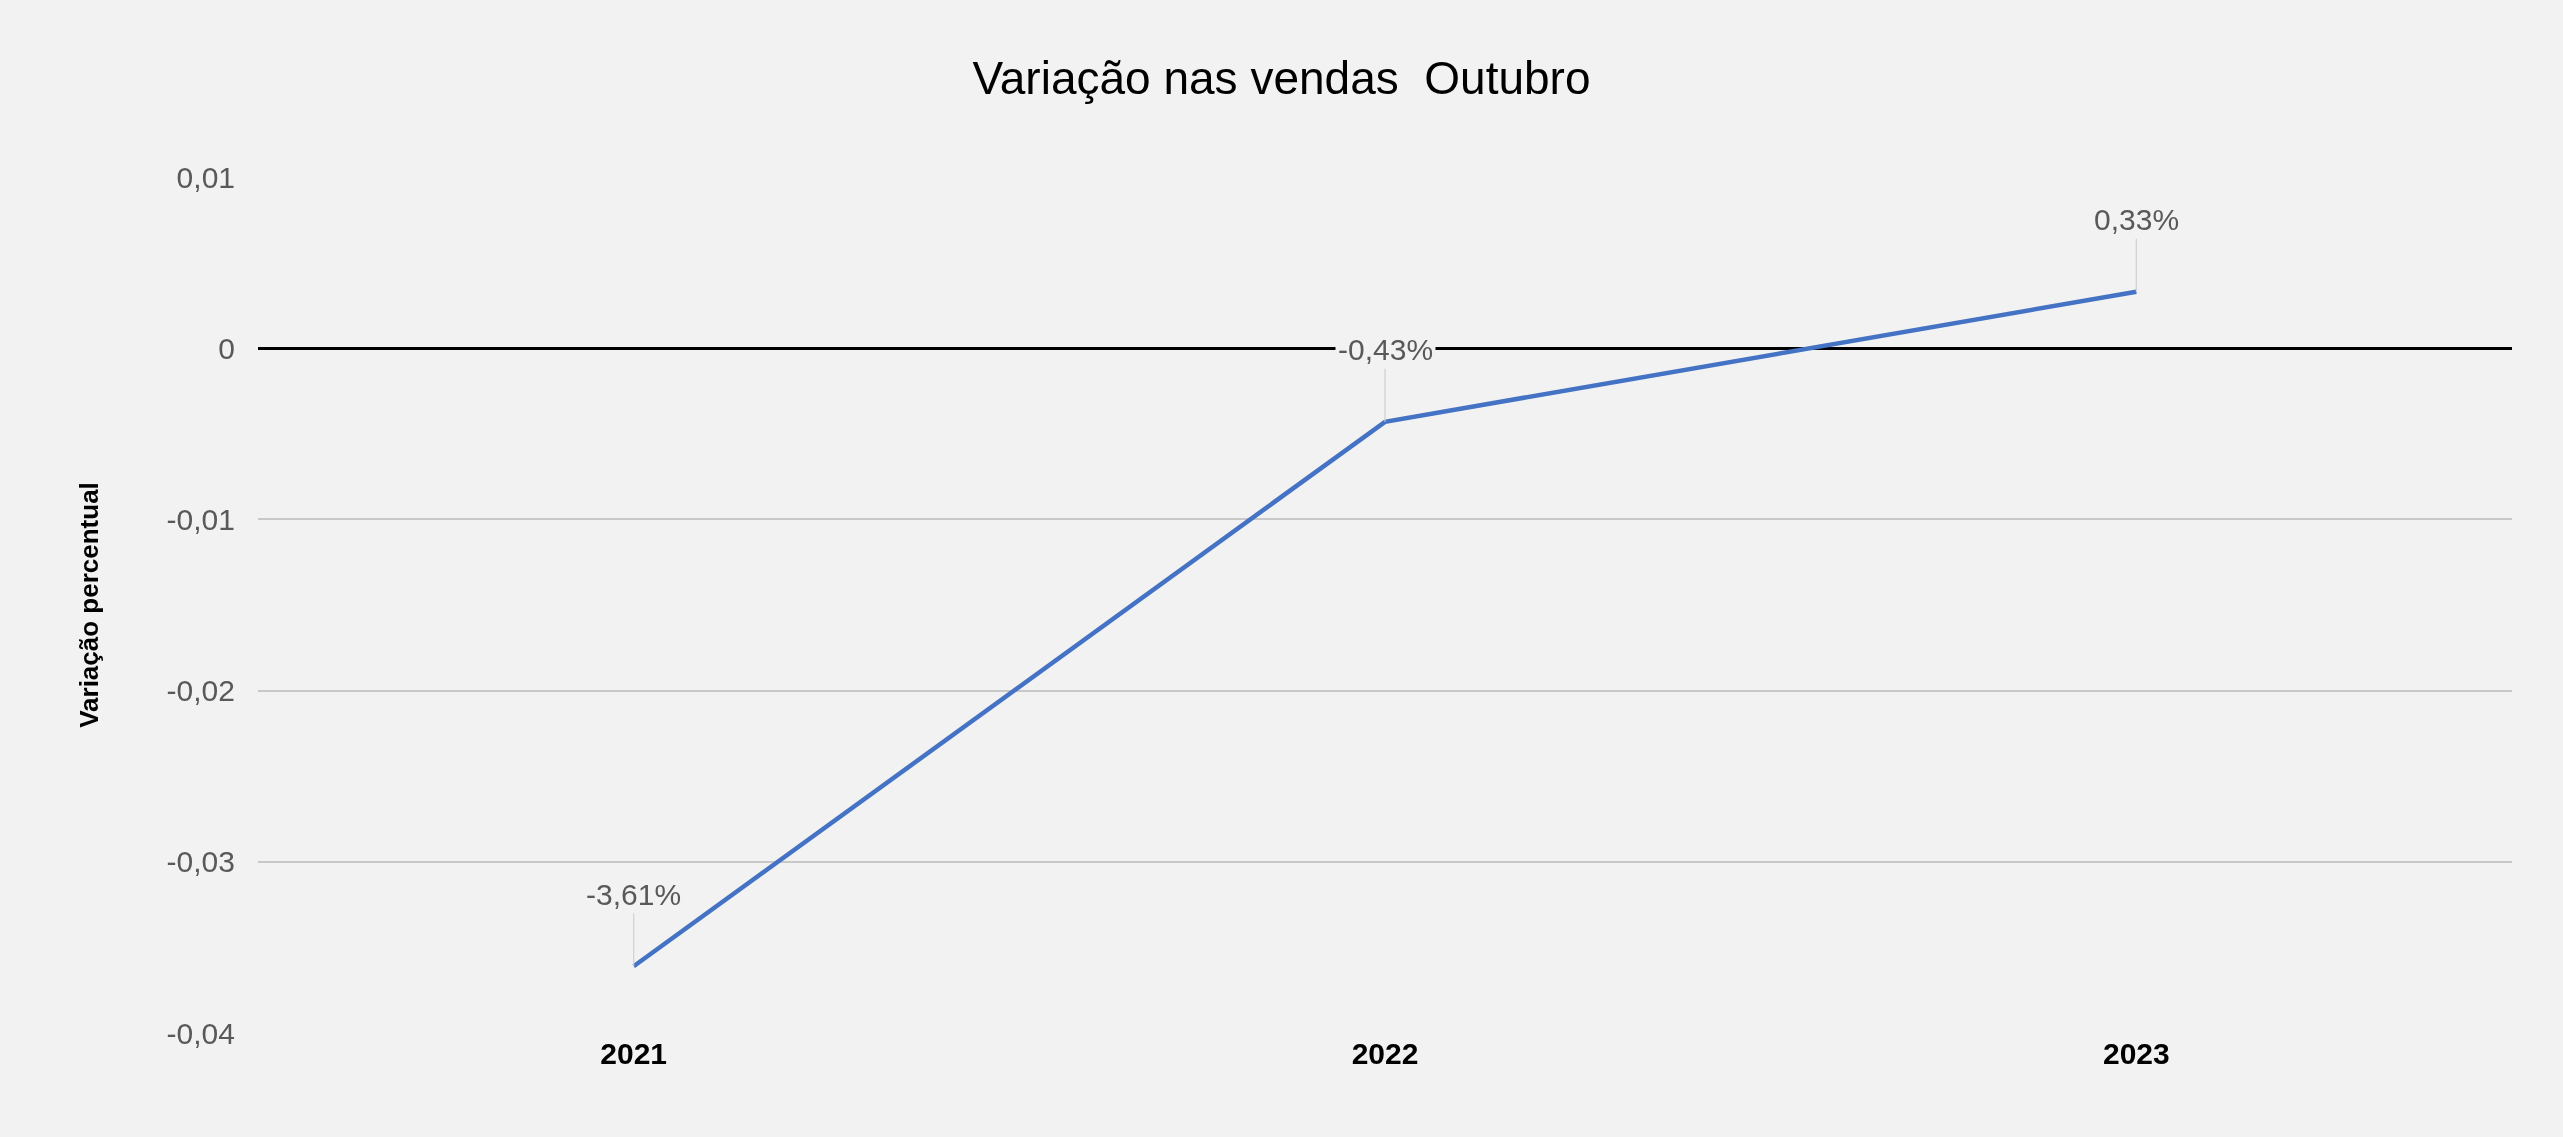  I want to click on x-tick-label: 2023, so click(2136, 1053).